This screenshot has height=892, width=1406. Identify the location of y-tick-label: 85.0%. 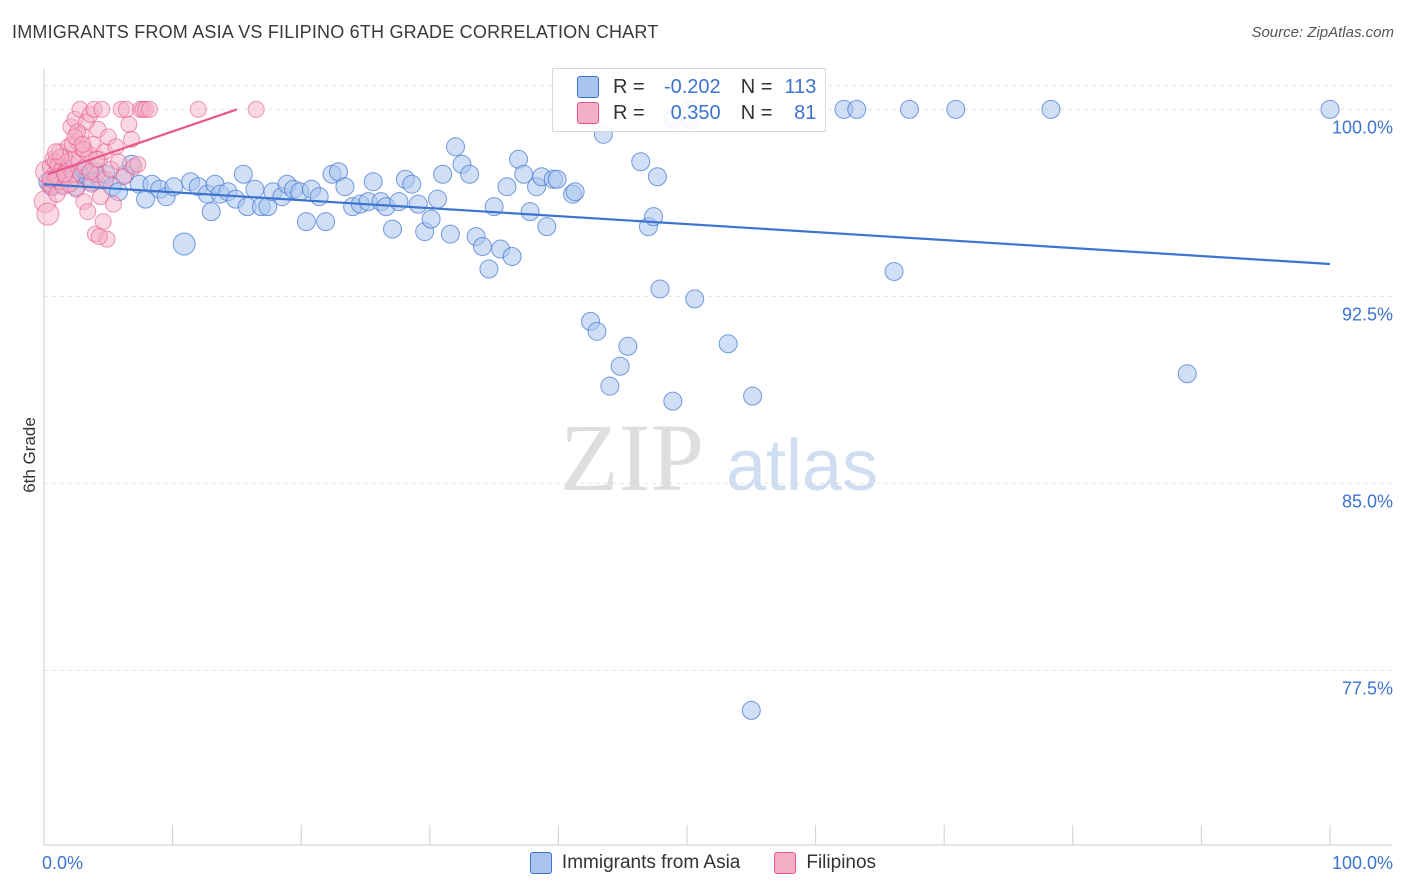
(1367, 501).